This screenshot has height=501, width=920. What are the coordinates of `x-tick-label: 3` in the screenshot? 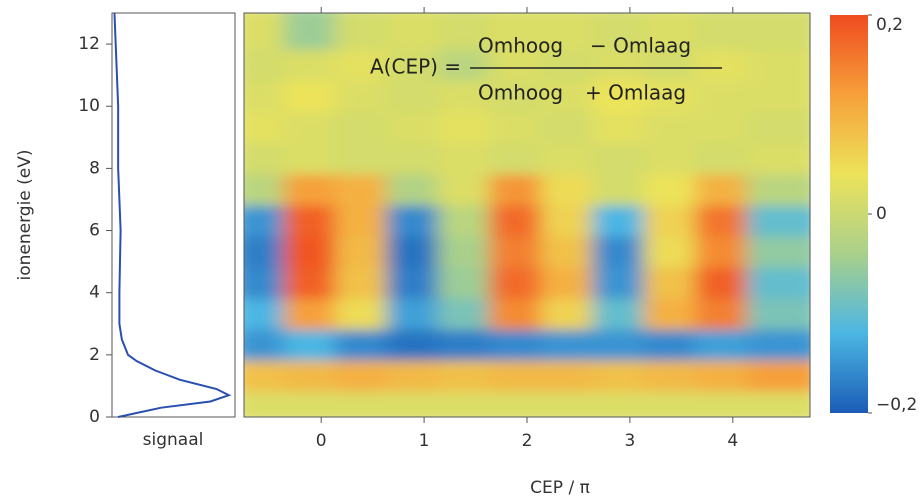 It's located at (629, 441).